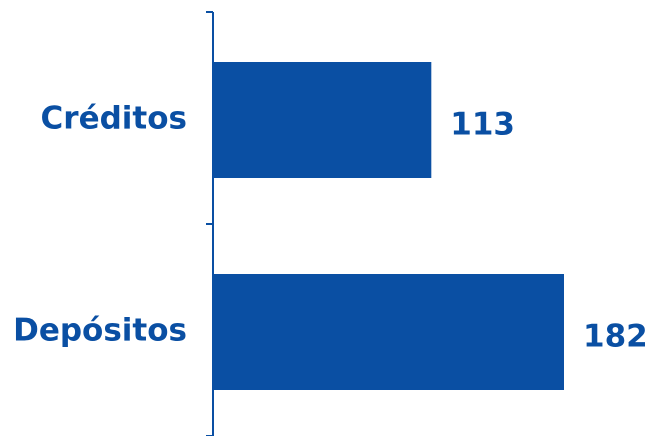 The image size is (651, 436). Describe the element at coordinates (482, 125) in the screenshot. I see `data-label: 113` at that location.